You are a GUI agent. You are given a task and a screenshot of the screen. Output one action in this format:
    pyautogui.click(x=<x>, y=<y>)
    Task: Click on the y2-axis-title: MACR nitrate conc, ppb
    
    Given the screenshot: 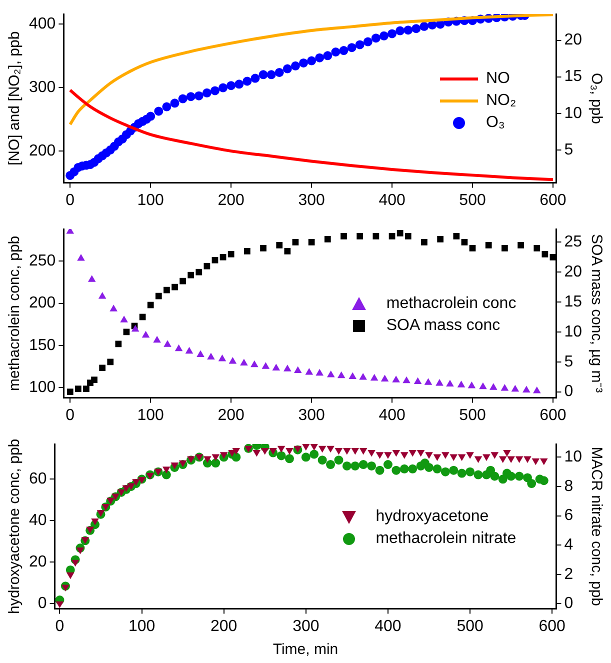 What is the action you would take?
    pyautogui.click(x=596, y=526)
    